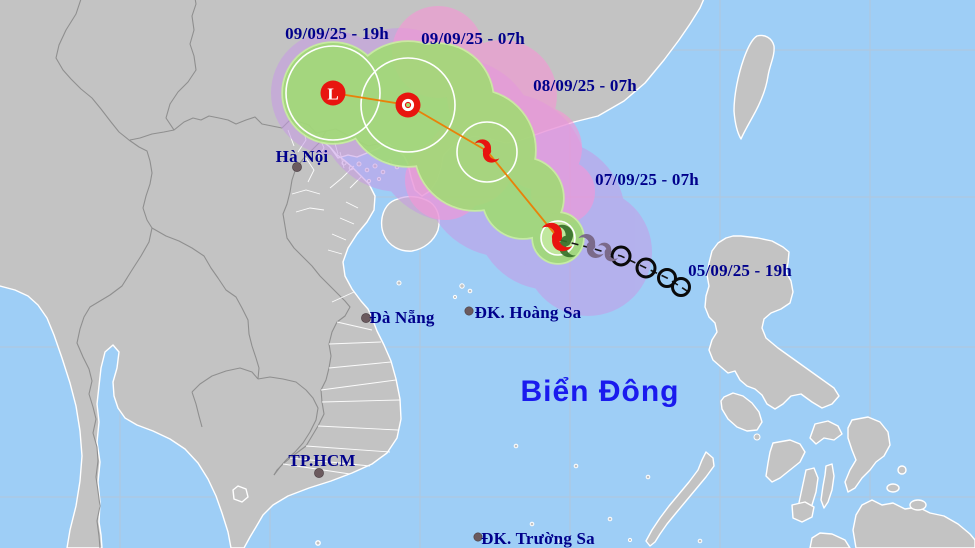 The width and height of the screenshot is (975, 548). What do you see at coordinates (445, 165) in the screenshot?
I see `forecast-track-line` at bounding box center [445, 165].